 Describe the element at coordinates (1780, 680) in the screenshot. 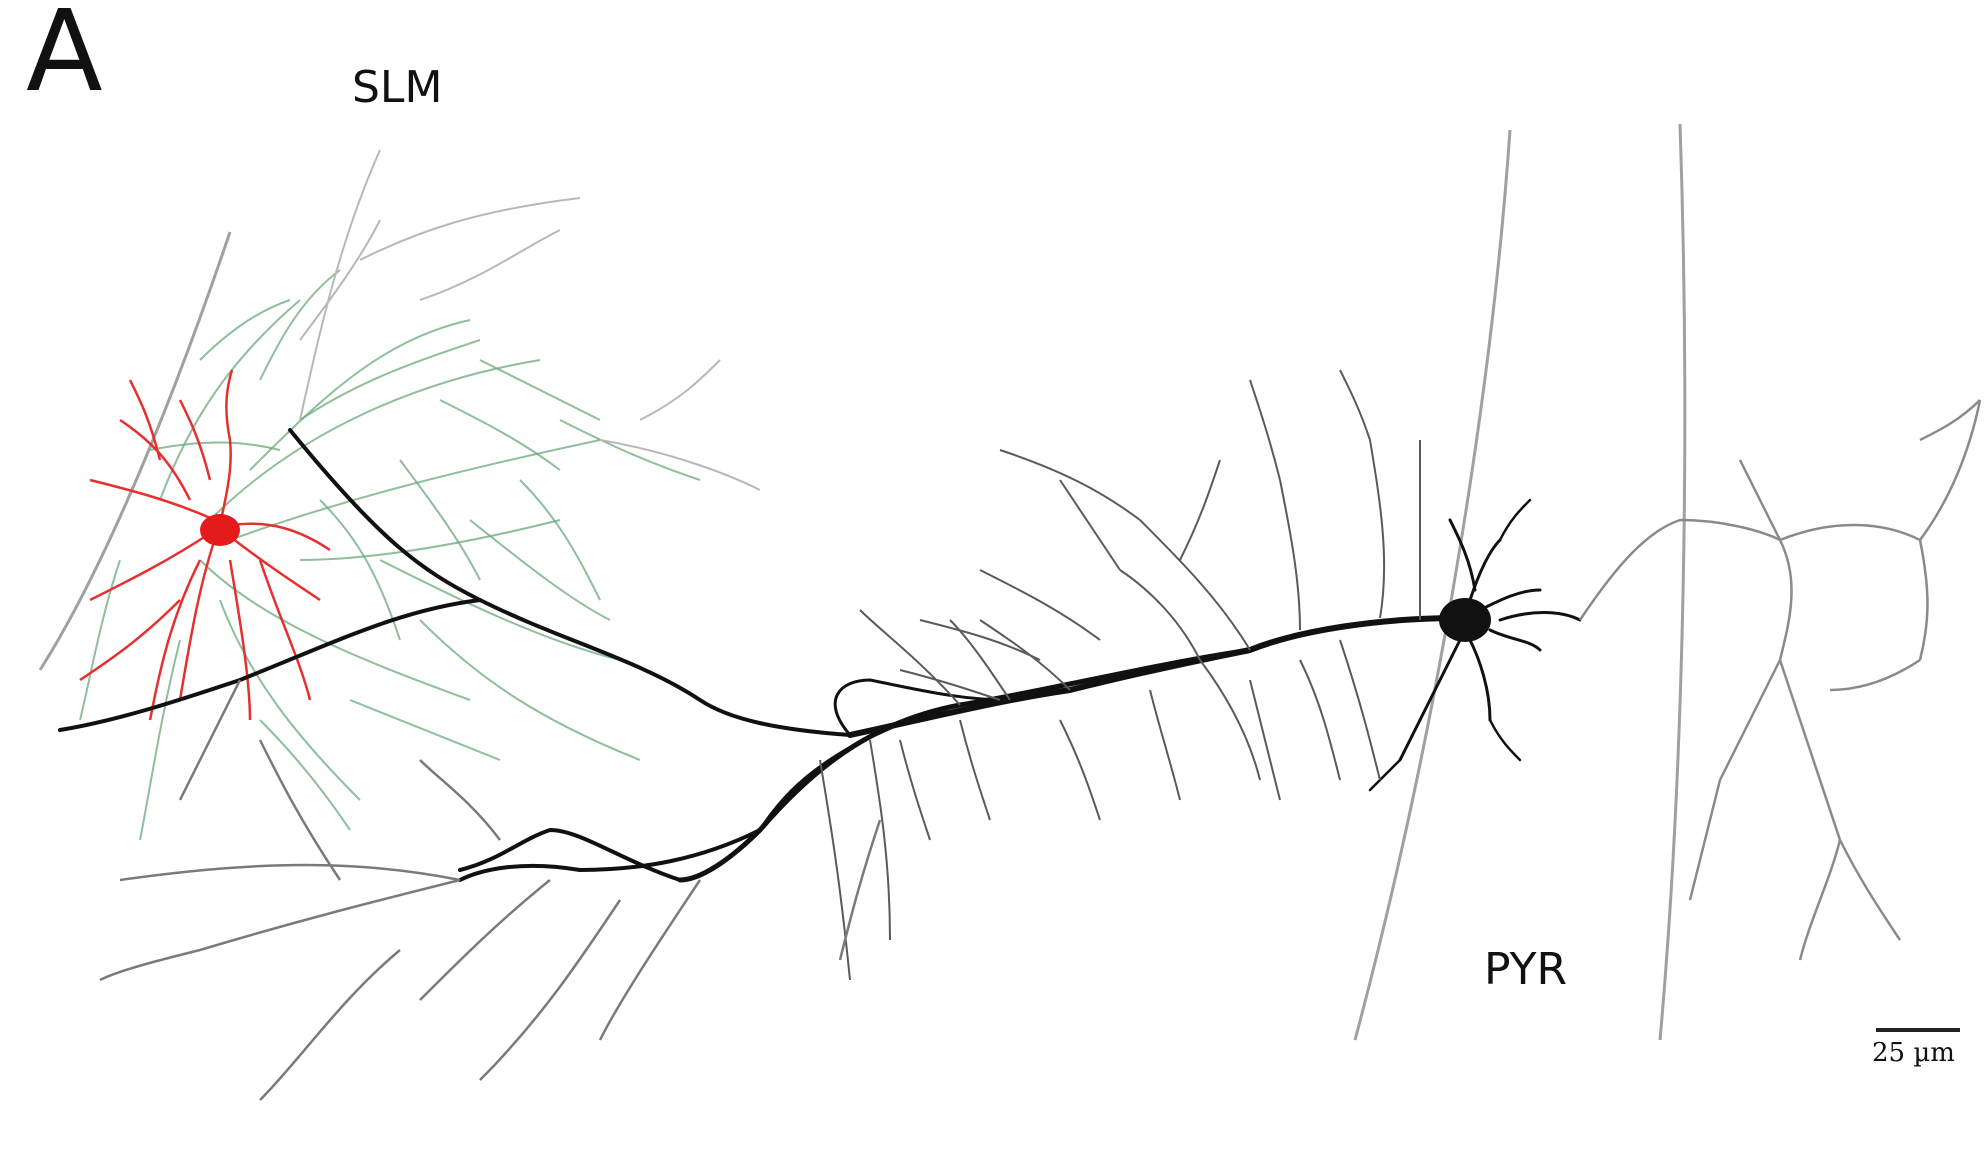

I see `right-axon-arbor` at that location.